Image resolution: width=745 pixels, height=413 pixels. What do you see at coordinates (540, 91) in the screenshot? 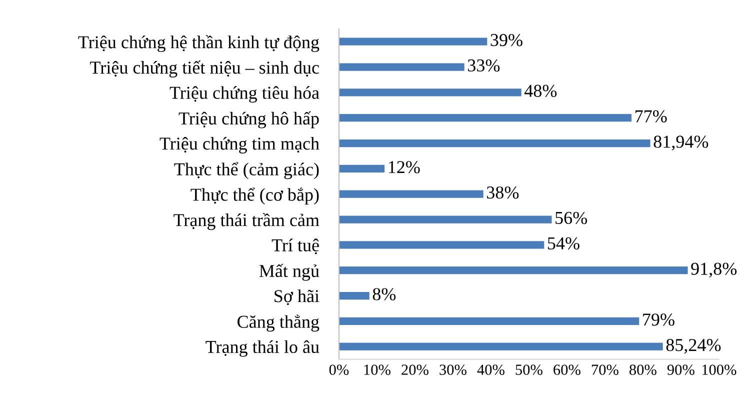
I see `data-label: 48%` at bounding box center [540, 91].